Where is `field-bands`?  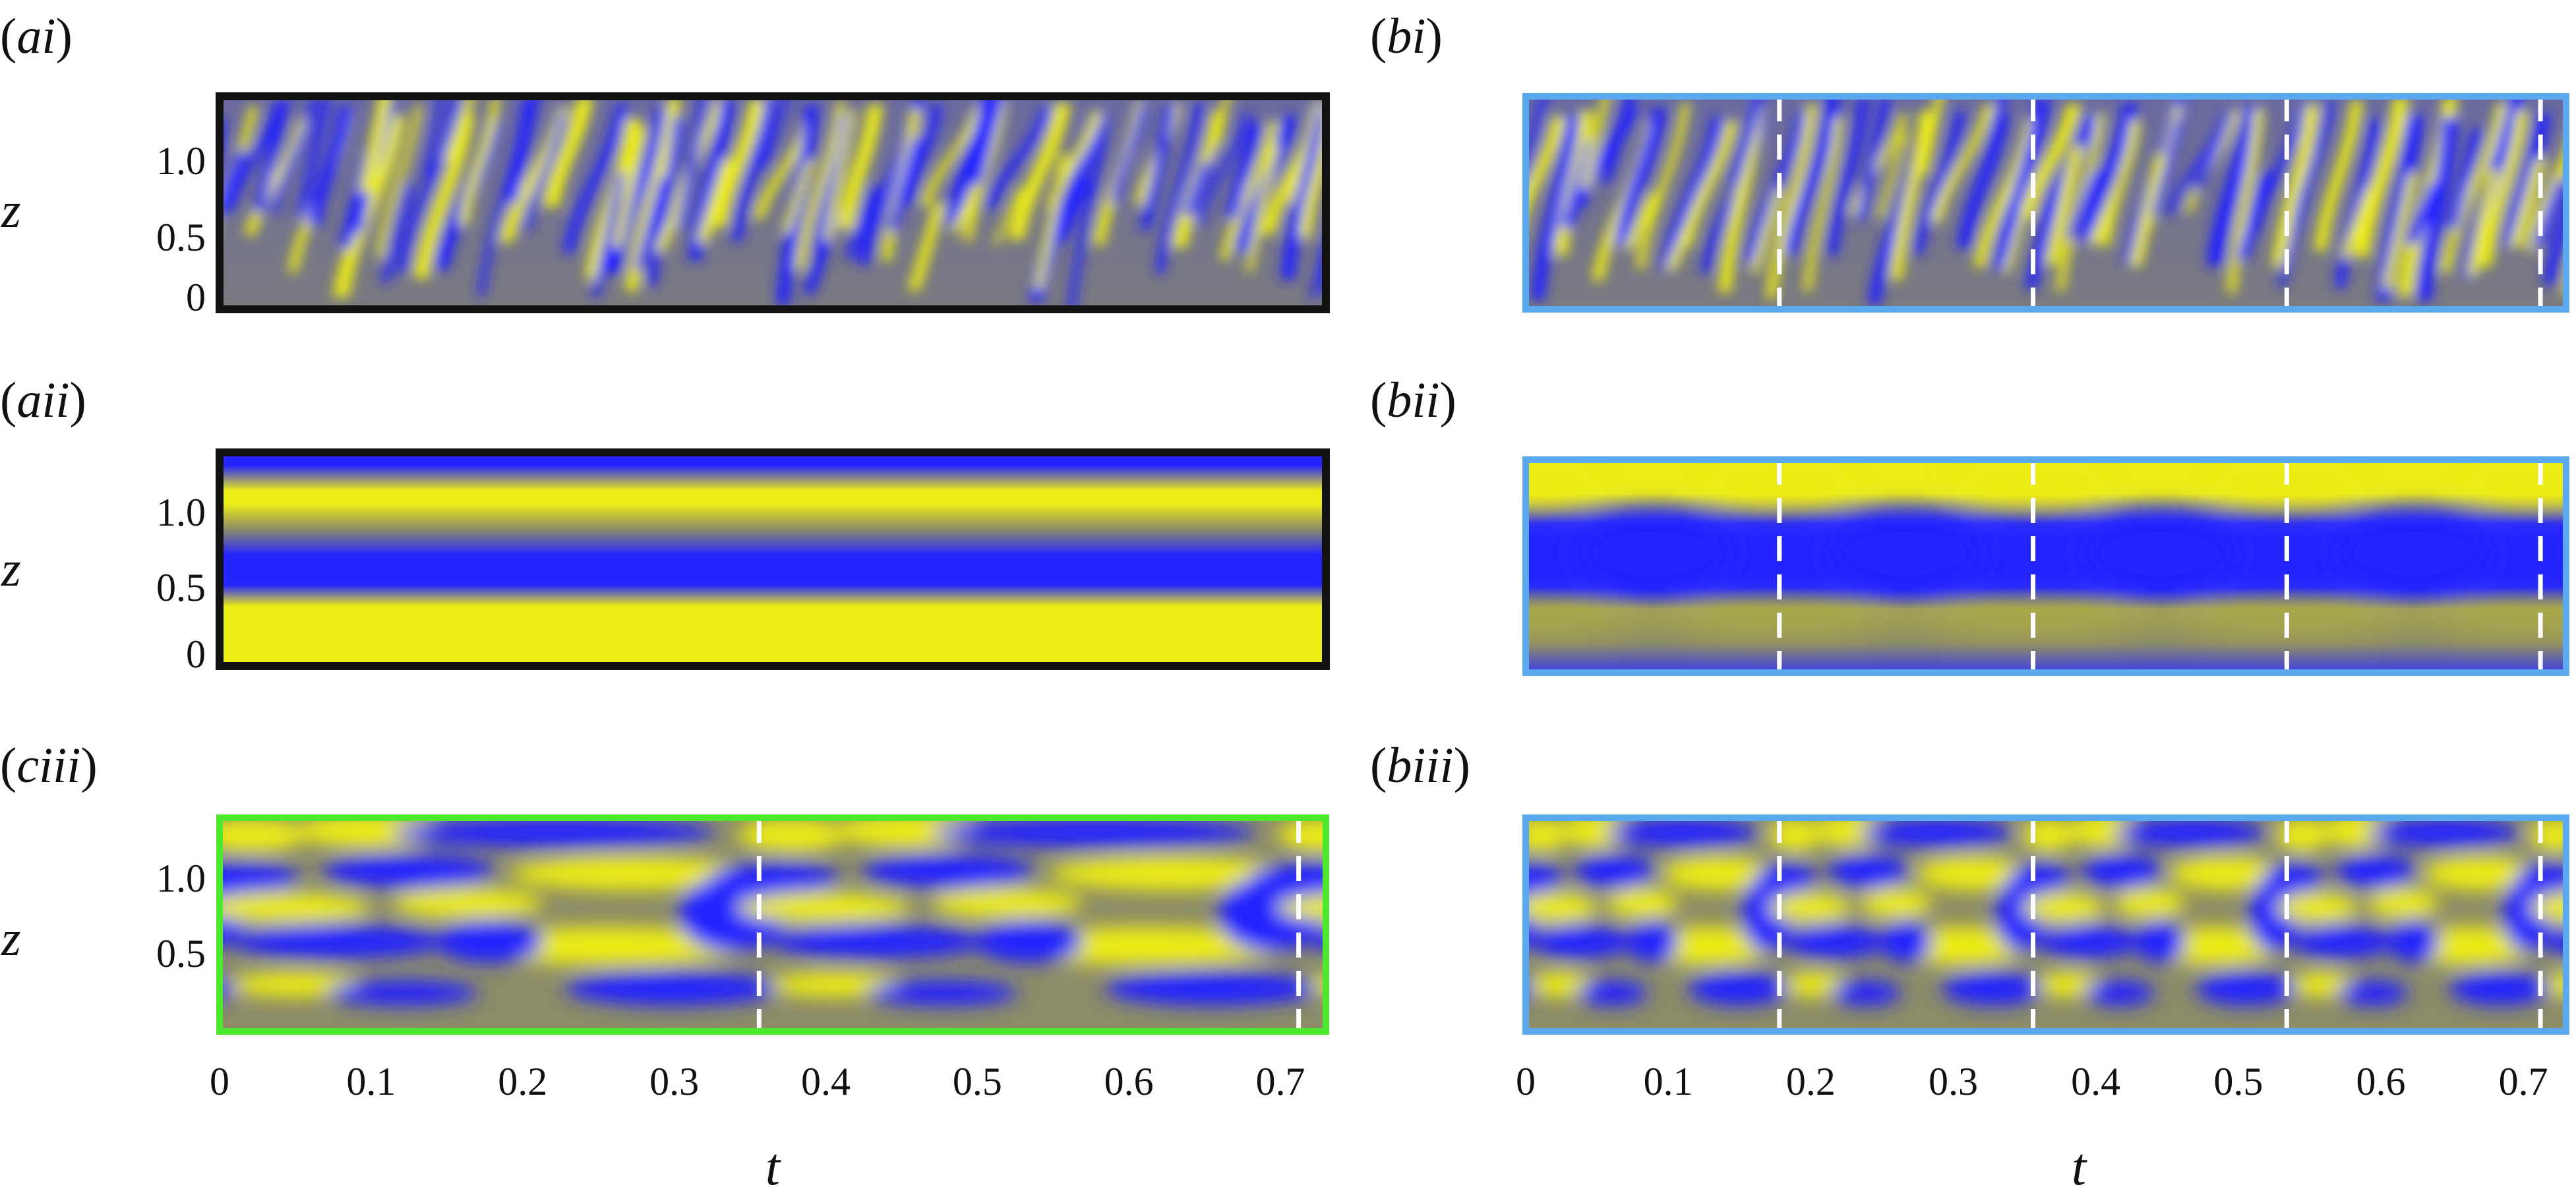 field-bands is located at coordinates (773, 559).